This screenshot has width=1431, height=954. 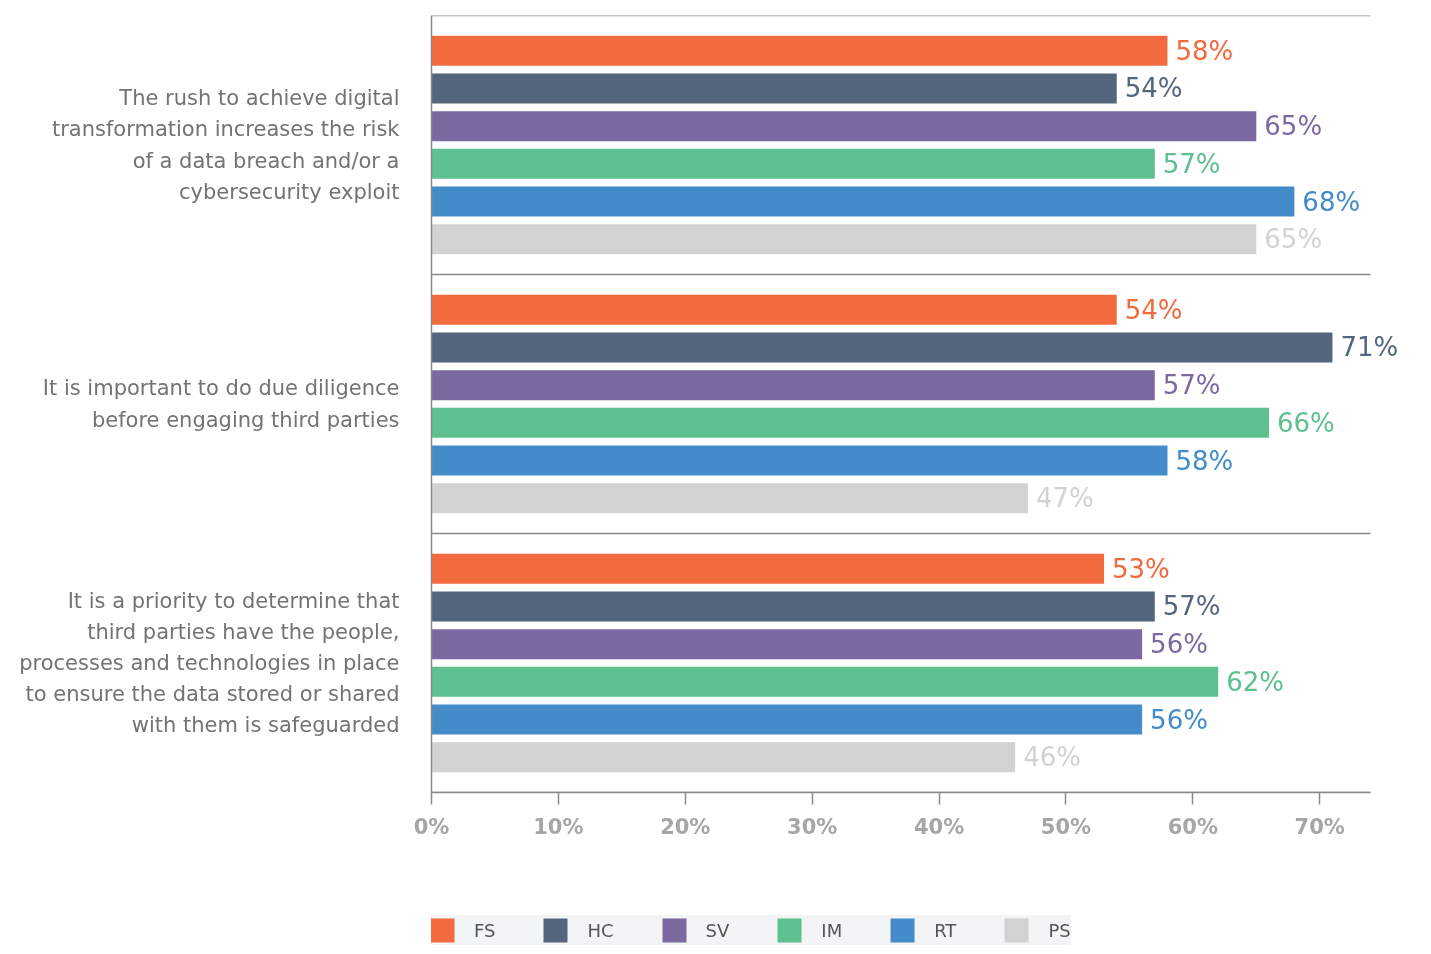 What do you see at coordinates (1066, 826) in the screenshot?
I see `x-tick-label: 50%` at bounding box center [1066, 826].